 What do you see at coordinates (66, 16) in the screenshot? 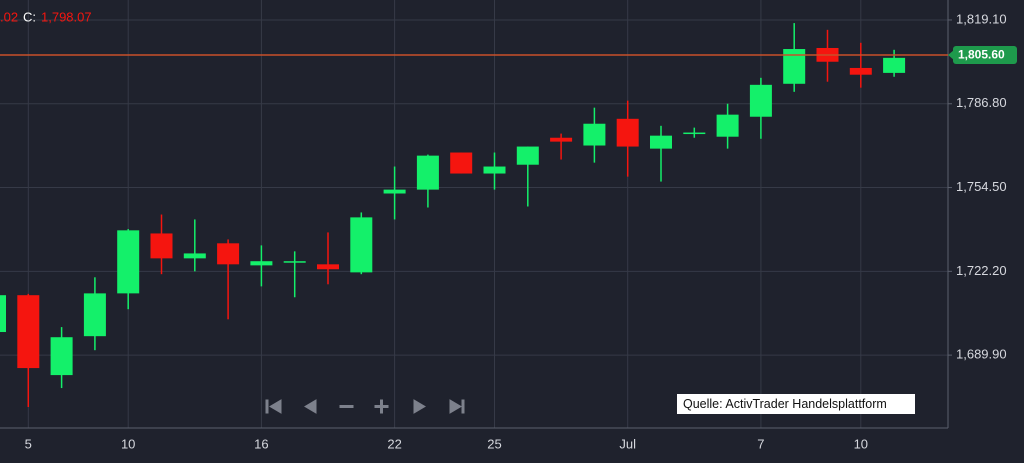
I see `header-close-value: 1,798.07` at bounding box center [66, 16].